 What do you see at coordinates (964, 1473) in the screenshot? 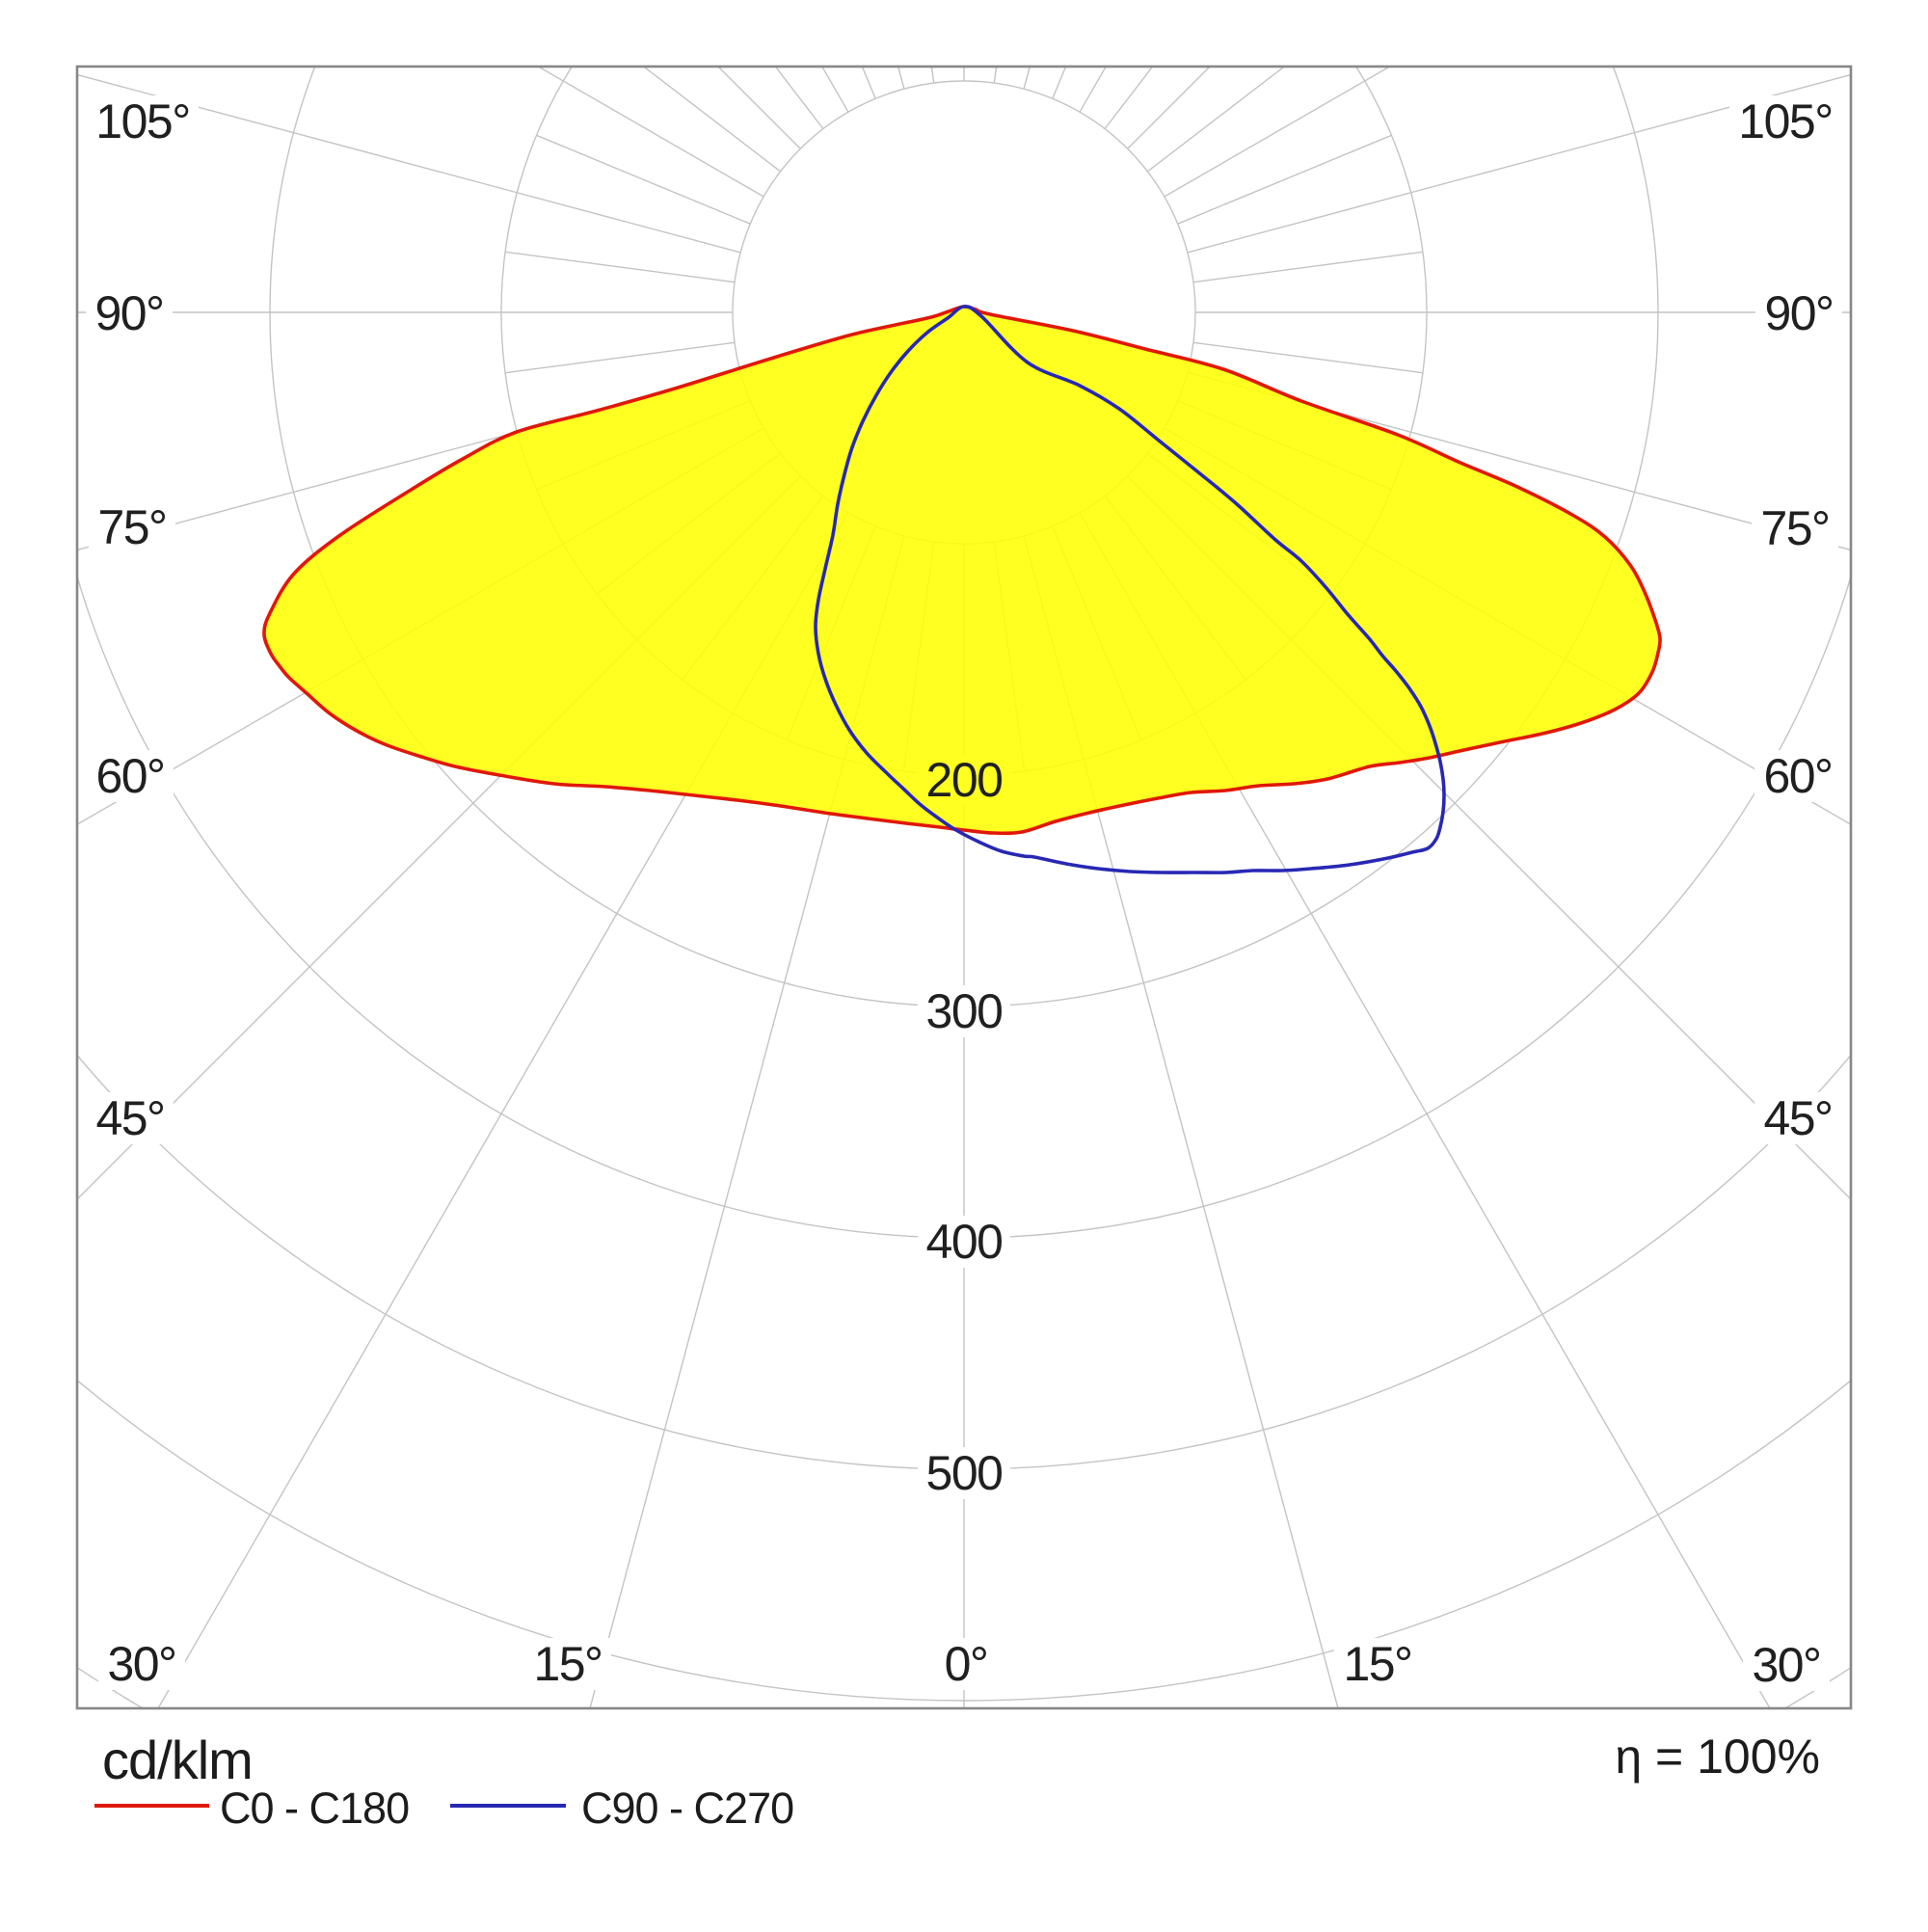
I see `svg-text: 500` at bounding box center [964, 1473].